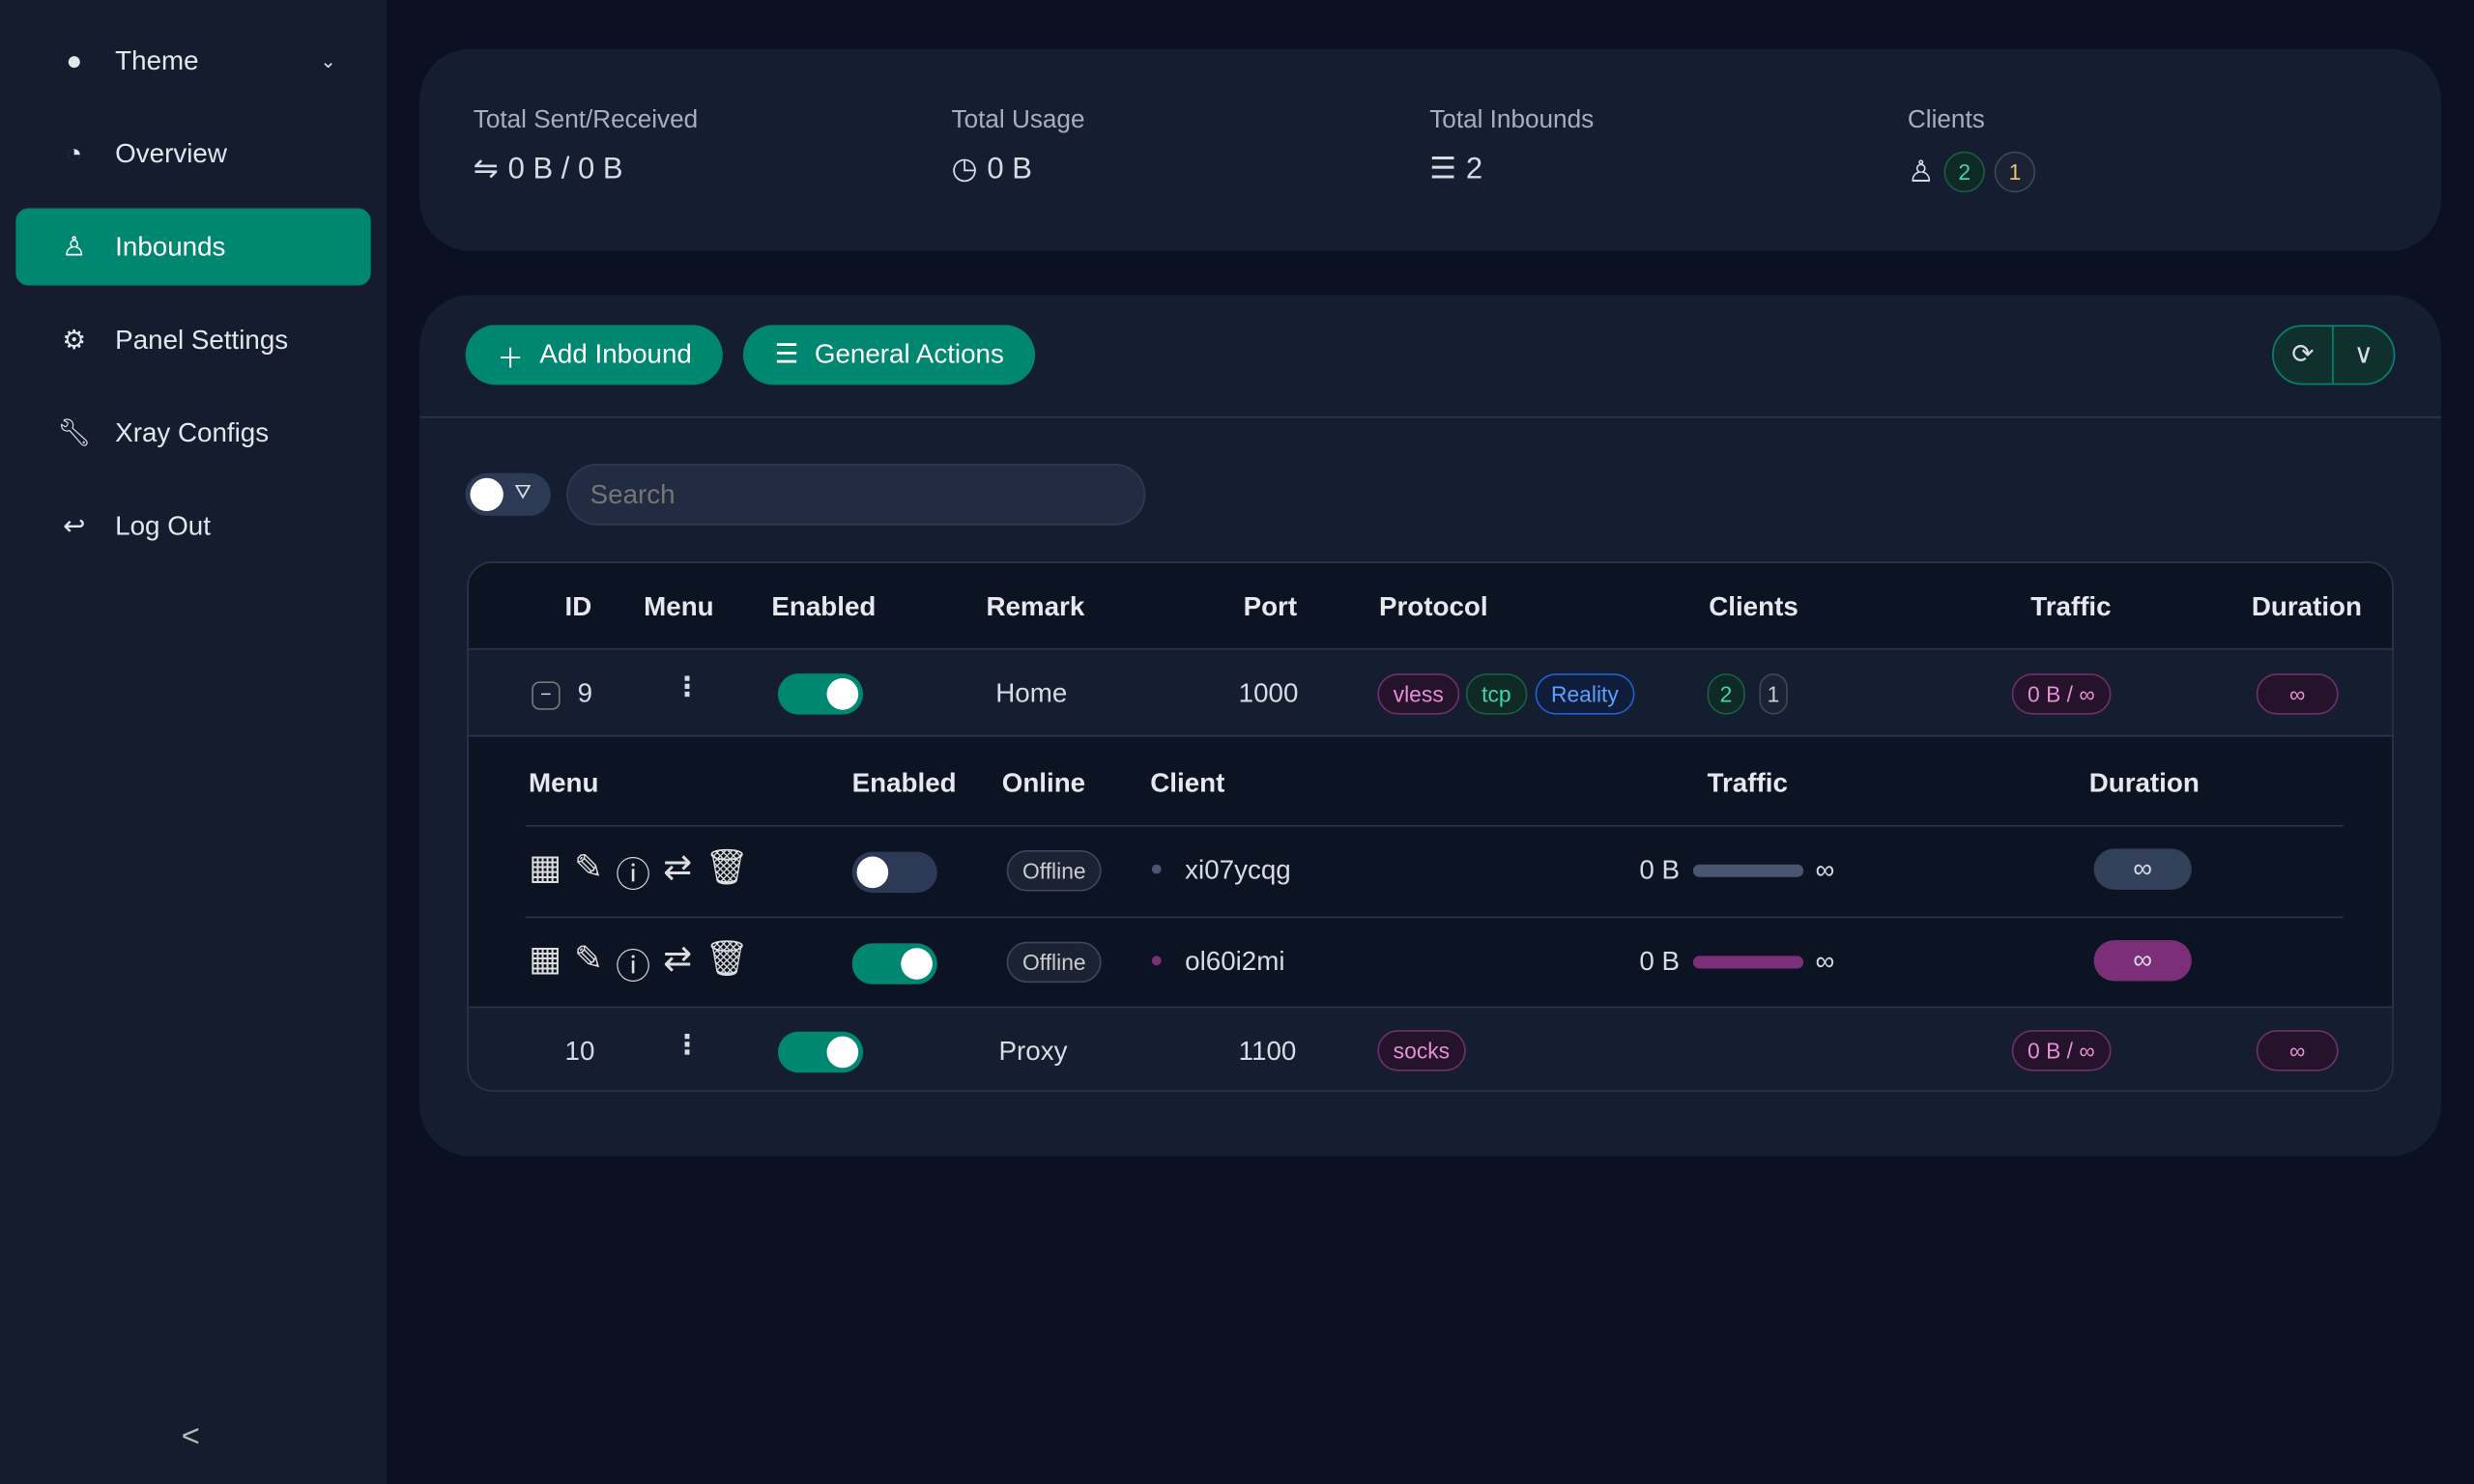  Describe the element at coordinates (578, 607) in the screenshot. I see `column-header-id: ID` at that location.